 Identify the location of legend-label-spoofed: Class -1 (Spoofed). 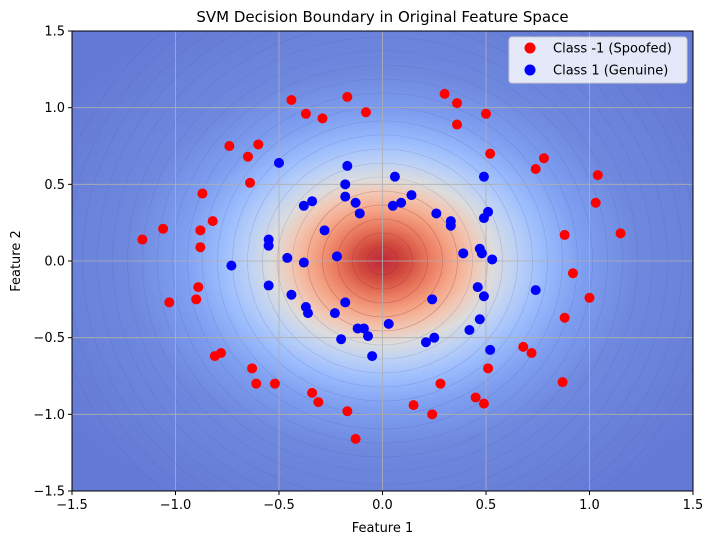
(612, 49).